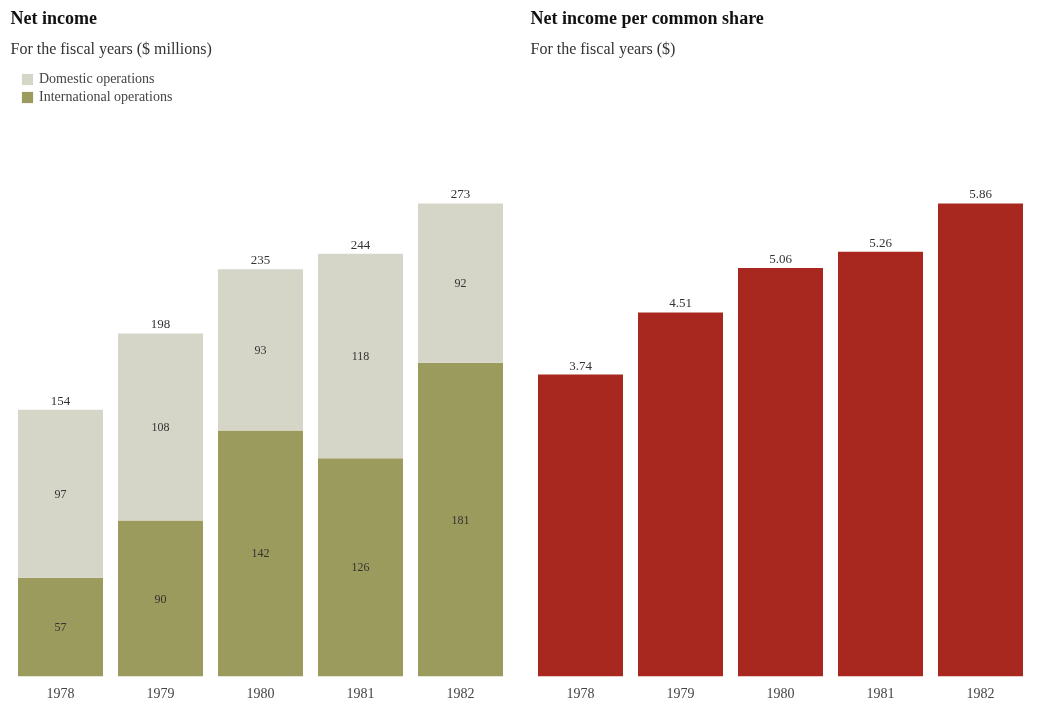  Describe the element at coordinates (680, 303) in the screenshot. I see `data-label: 4.51` at that location.